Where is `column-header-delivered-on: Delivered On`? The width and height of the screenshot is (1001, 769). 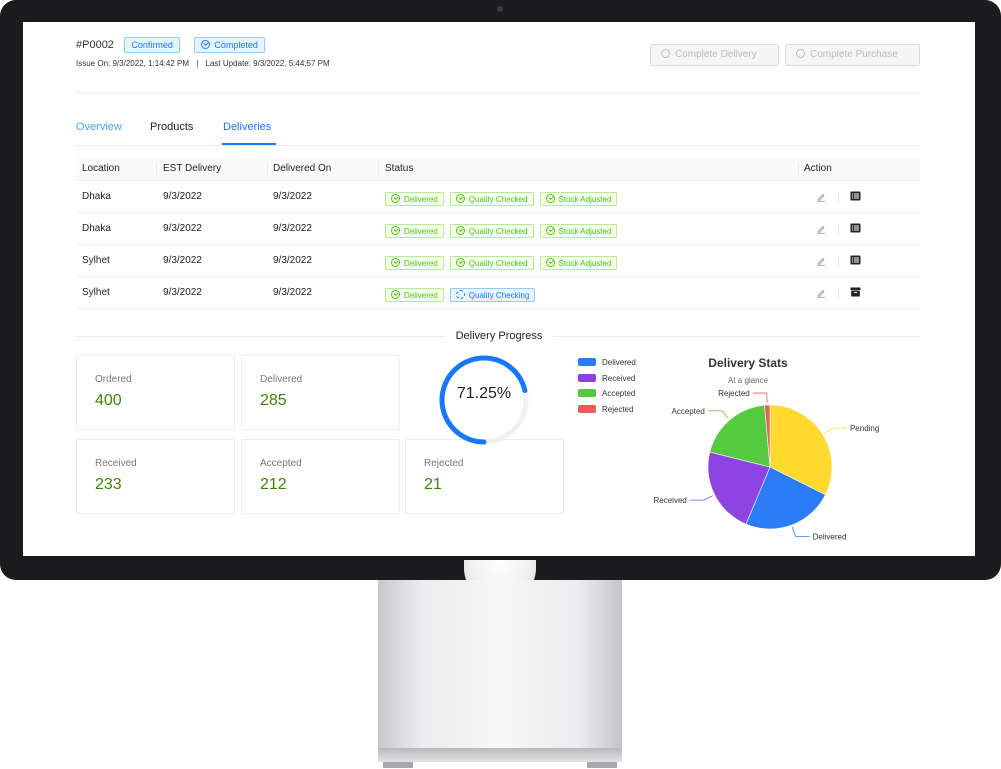 column-header-delivered-on: Delivered On is located at coordinates (302, 168).